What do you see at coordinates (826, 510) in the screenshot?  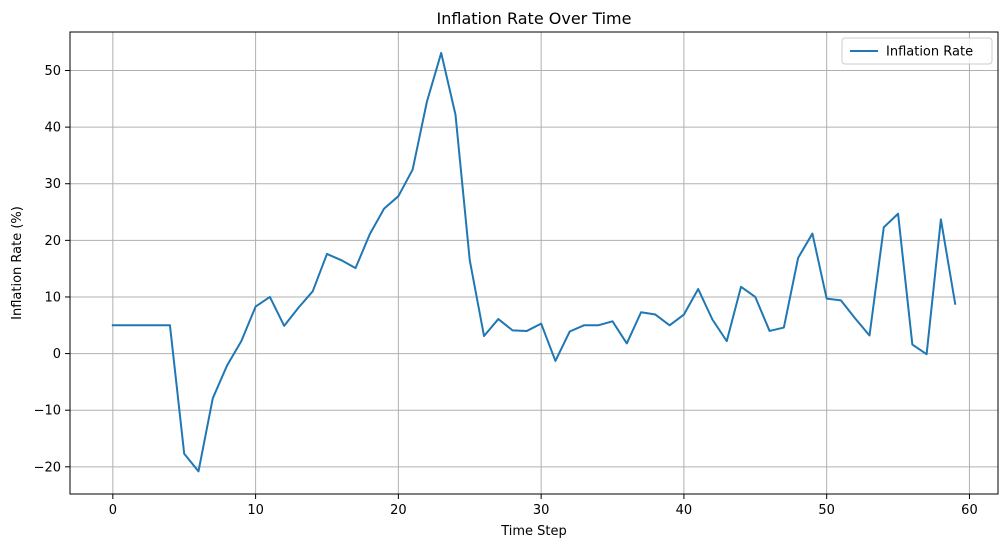 I see `x-tick-label: 50` at bounding box center [826, 510].